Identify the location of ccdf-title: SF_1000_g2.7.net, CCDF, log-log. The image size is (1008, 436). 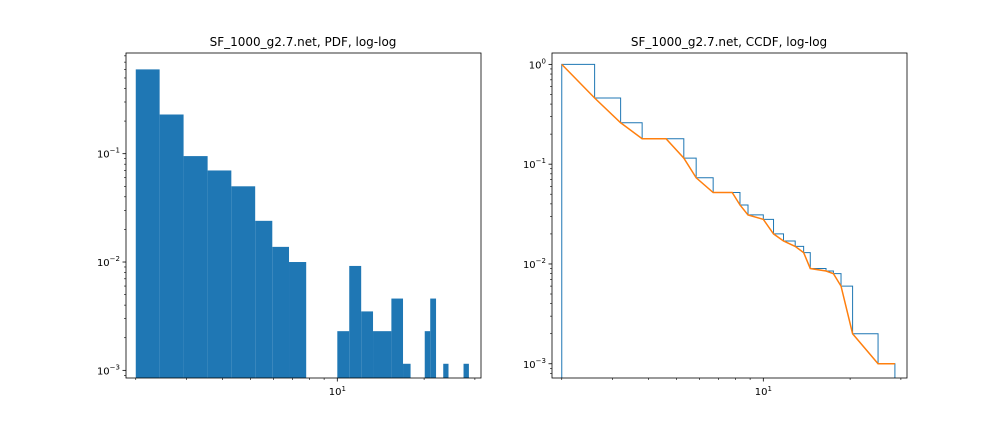
(729, 42).